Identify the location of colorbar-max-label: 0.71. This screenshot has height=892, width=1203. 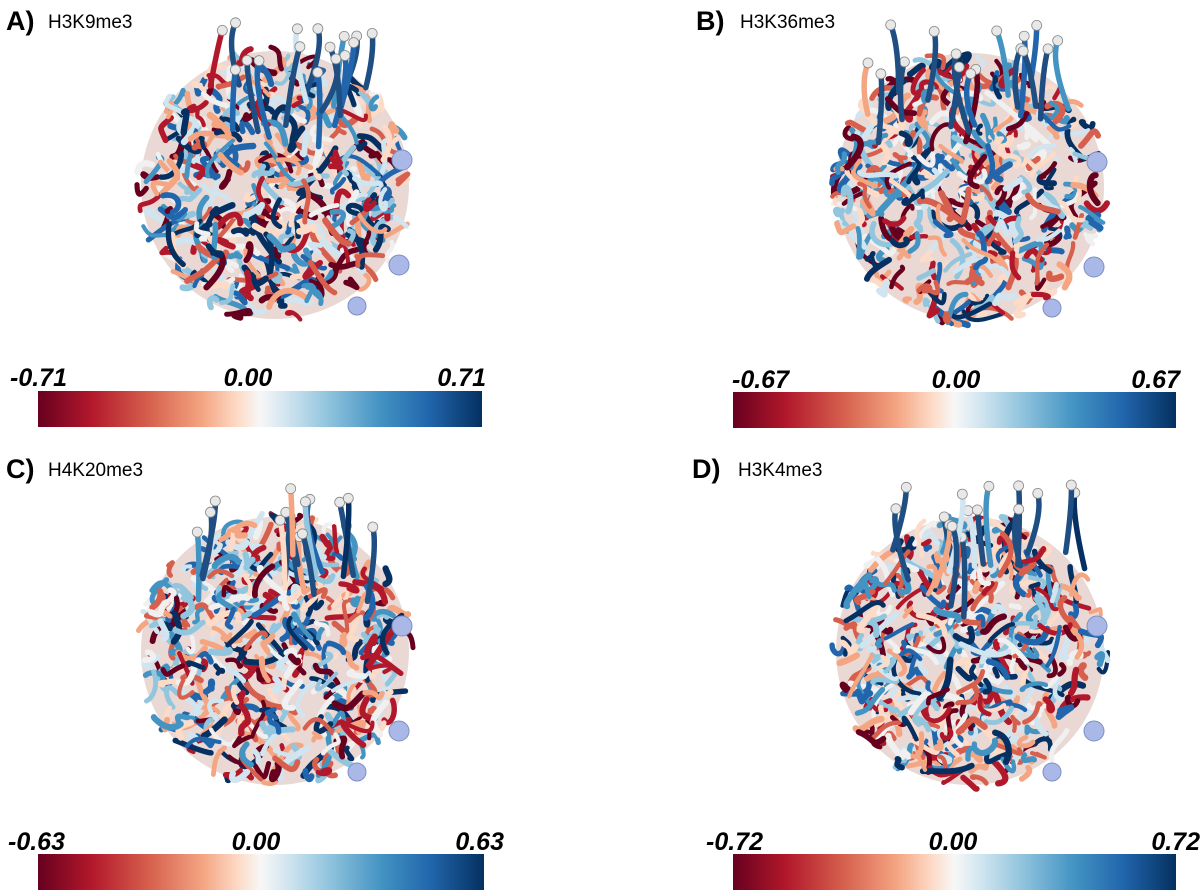
(461, 378).